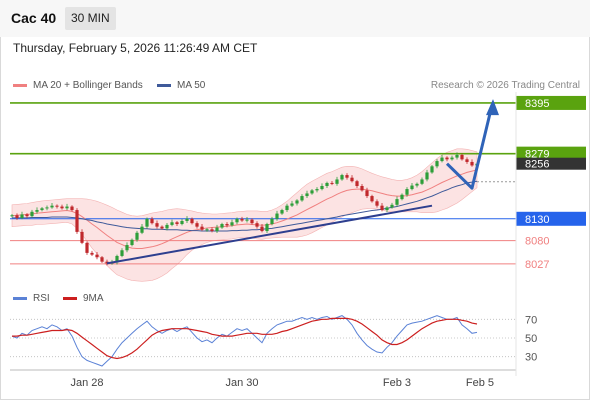 This screenshot has width=590, height=400. I want to click on level-label-8080: 8080, so click(537, 242).